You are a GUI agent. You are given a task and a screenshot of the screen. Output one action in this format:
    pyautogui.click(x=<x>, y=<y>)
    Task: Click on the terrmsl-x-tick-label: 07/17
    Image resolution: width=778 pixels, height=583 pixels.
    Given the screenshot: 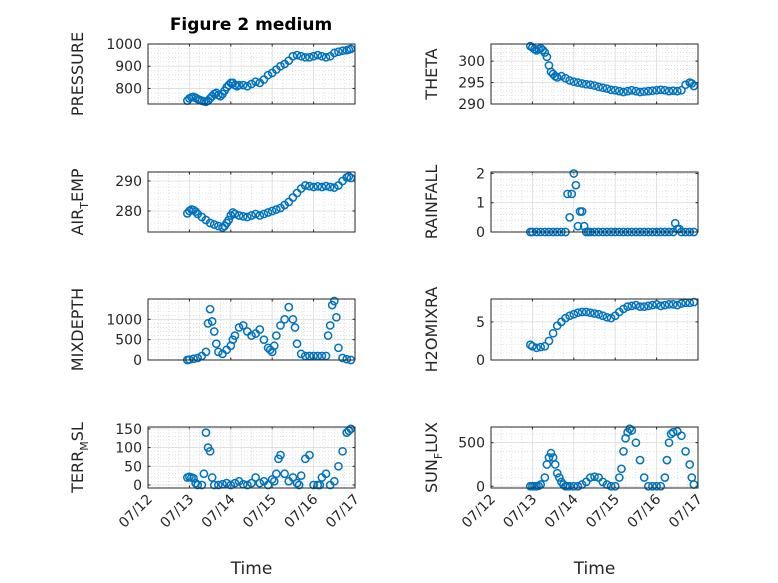 What is the action you would take?
    pyautogui.click(x=343, y=512)
    